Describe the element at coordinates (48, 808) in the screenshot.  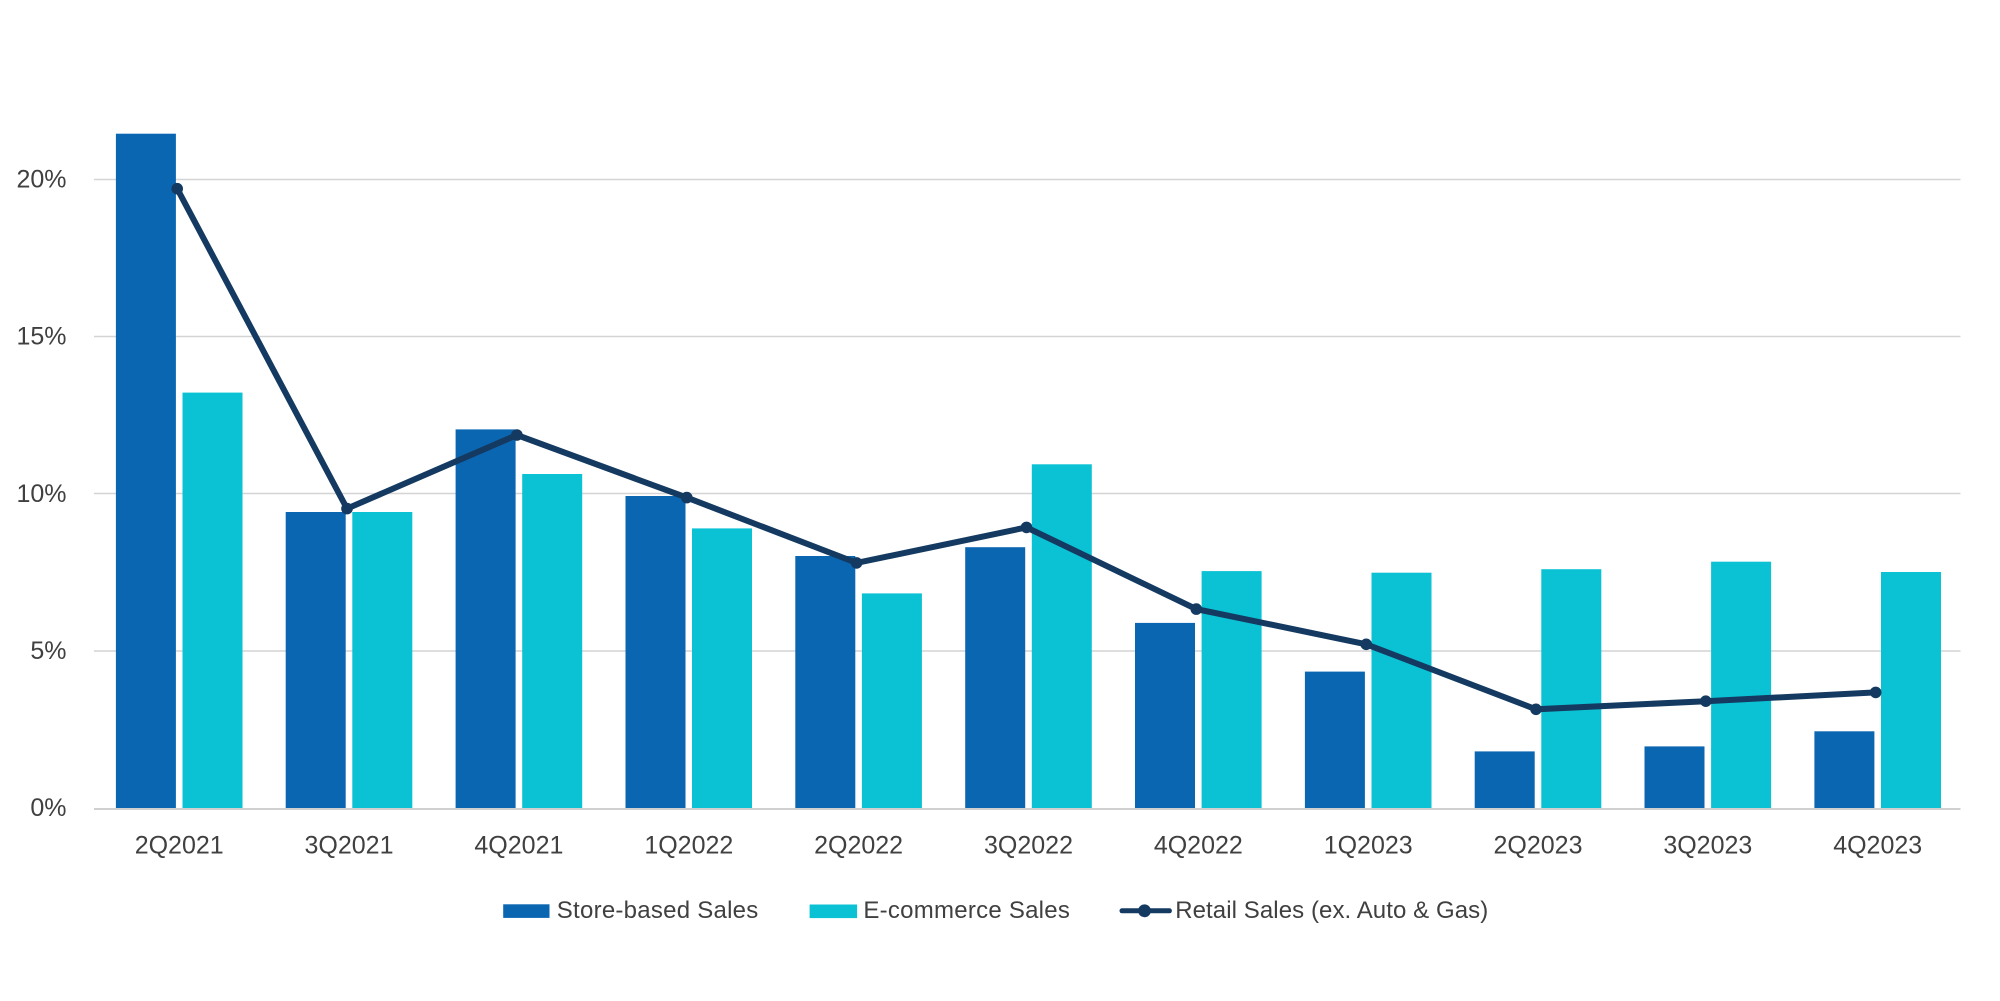
I see `svg-text: 0%` at that location.